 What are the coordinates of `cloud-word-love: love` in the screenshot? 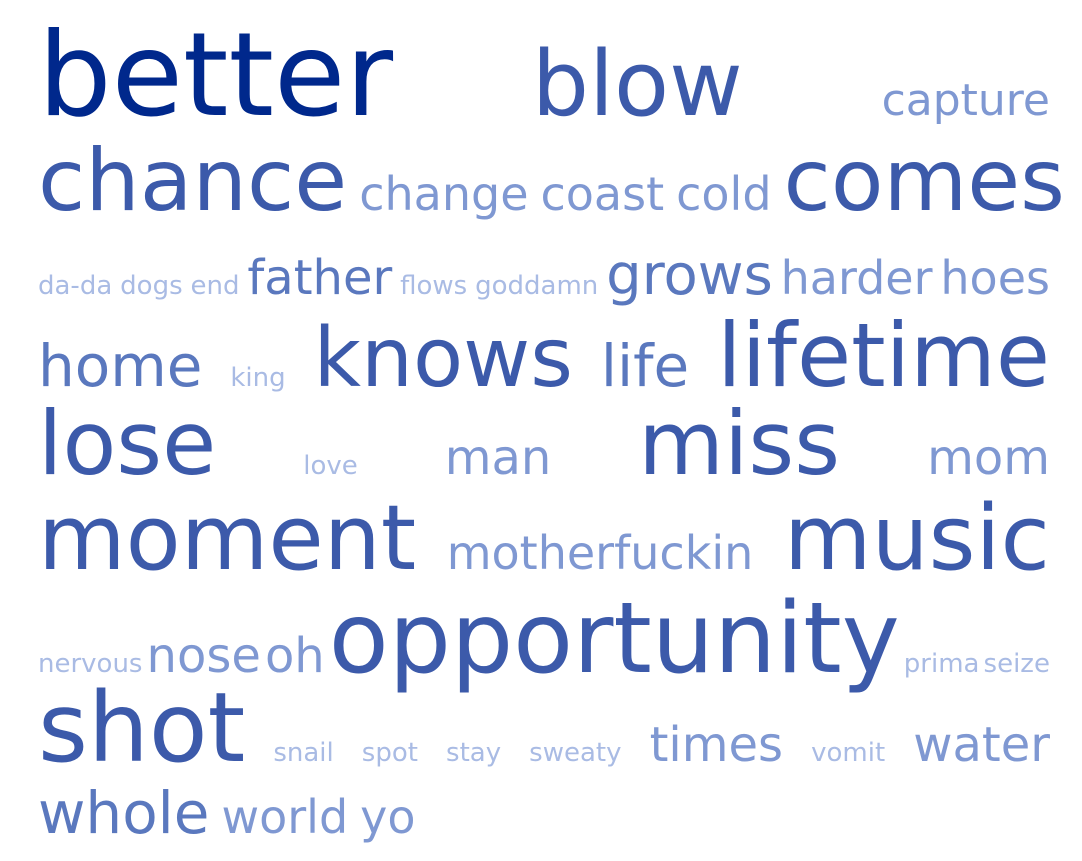 It's located at (330, 466).